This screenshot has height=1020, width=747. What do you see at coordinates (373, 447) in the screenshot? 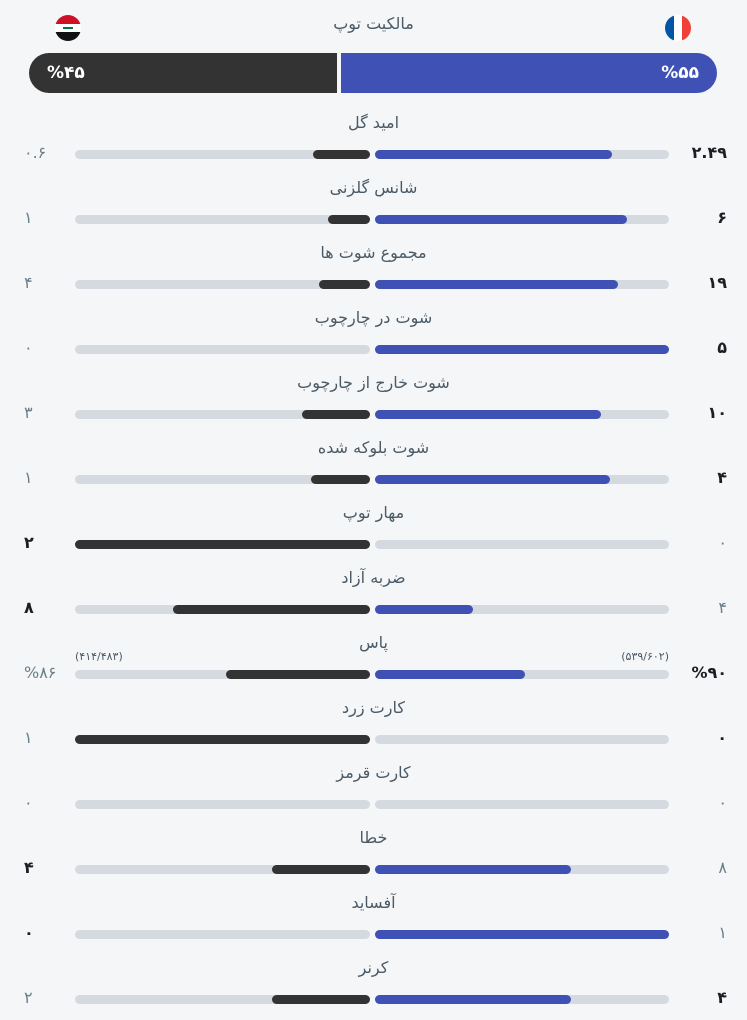
I see `stat-label: شوت بلوکه شده` at bounding box center [373, 447].